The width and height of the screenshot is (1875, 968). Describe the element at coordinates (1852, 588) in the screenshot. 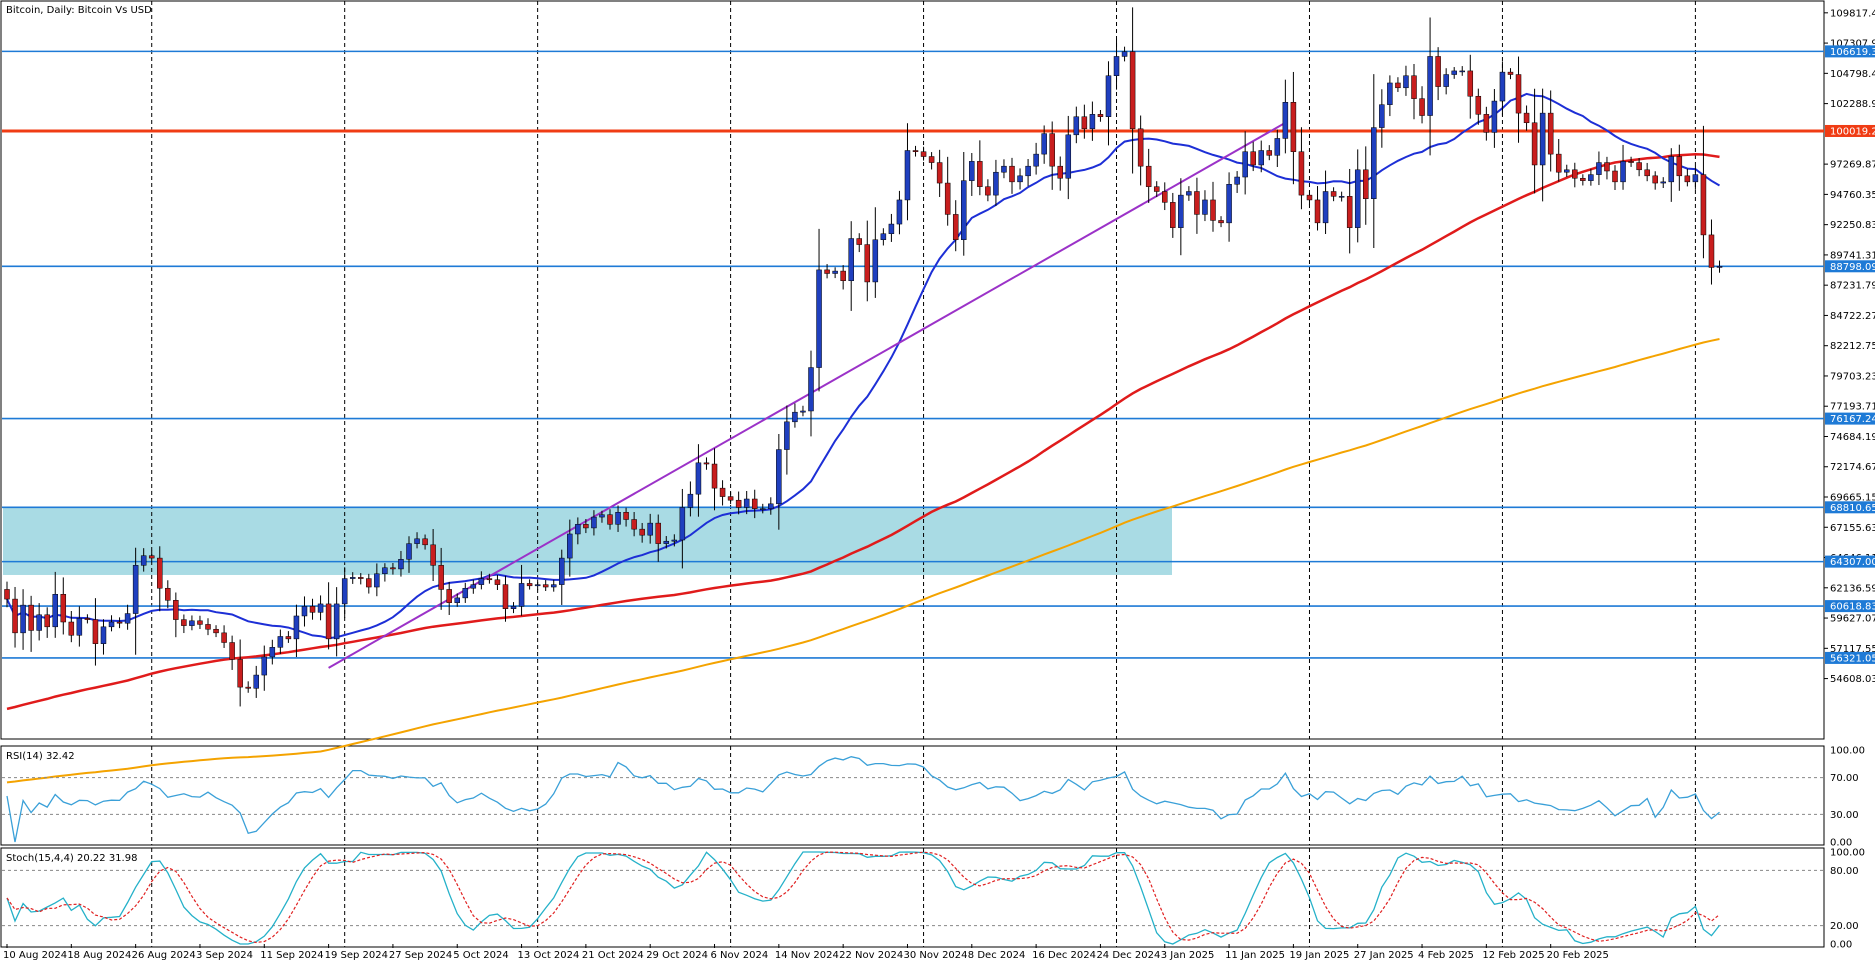

I see `y-axis-label: 62136.59` at that location.